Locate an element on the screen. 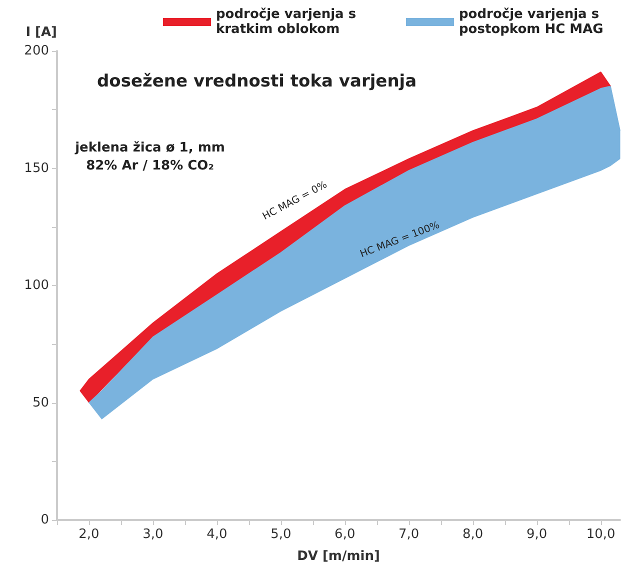 The image size is (624, 569). annotation: HC MAG = 100% is located at coordinates (400, 240).